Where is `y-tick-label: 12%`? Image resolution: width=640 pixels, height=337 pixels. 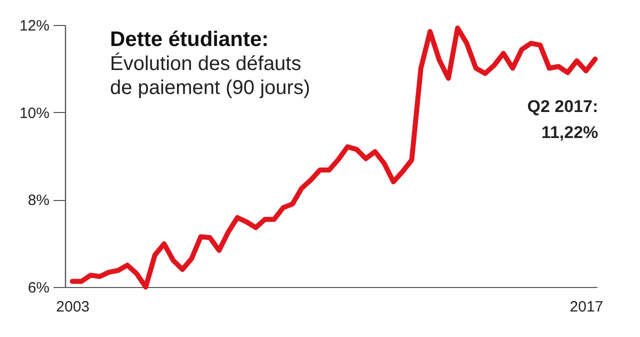 y-tick-label: 12% is located at coordinates (34, 26).